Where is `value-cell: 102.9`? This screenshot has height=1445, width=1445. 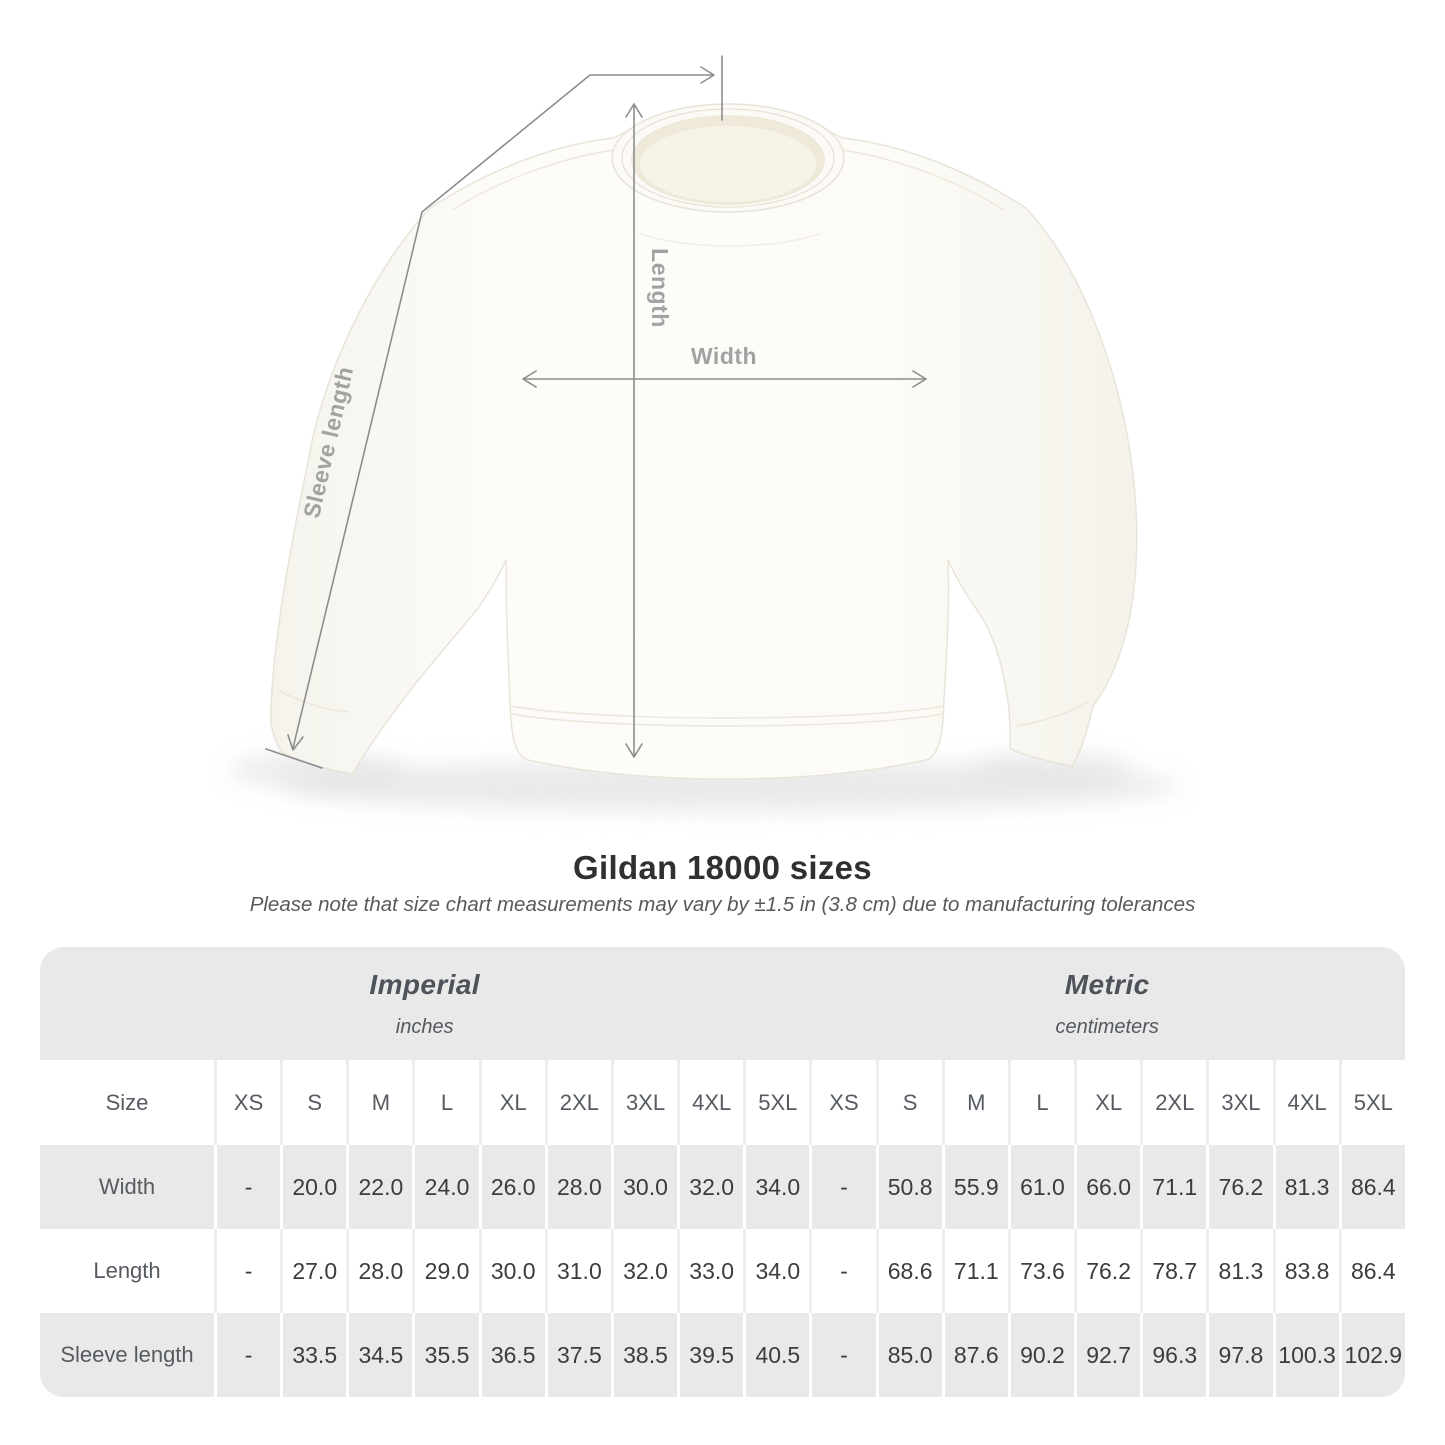 value-cell: 102.9 is located at coordinates (1371, 1355).